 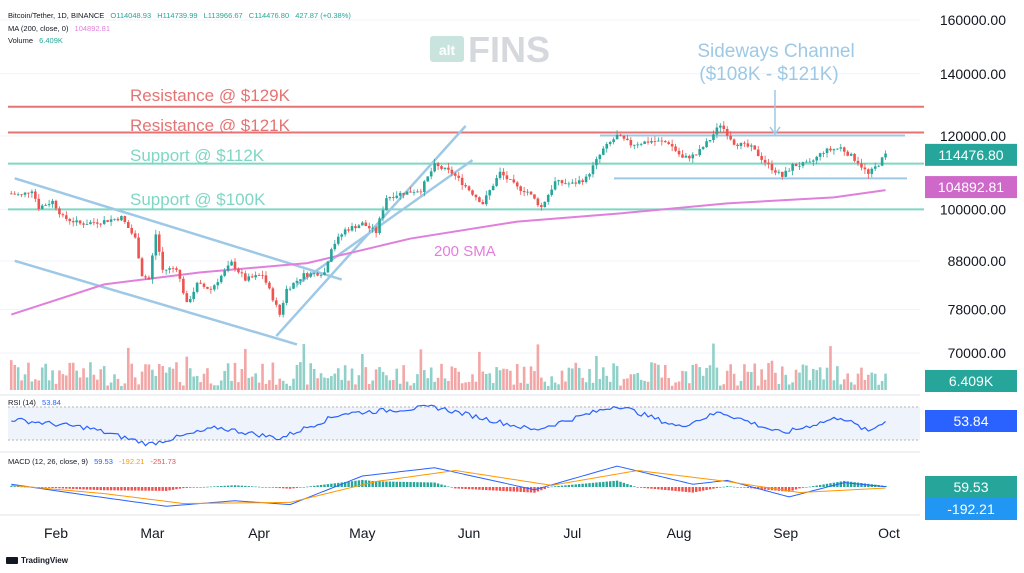 I want to click on symbol-name: Bitcoin/Tether, 1D, BINANCE, so click(x=56, y=15).